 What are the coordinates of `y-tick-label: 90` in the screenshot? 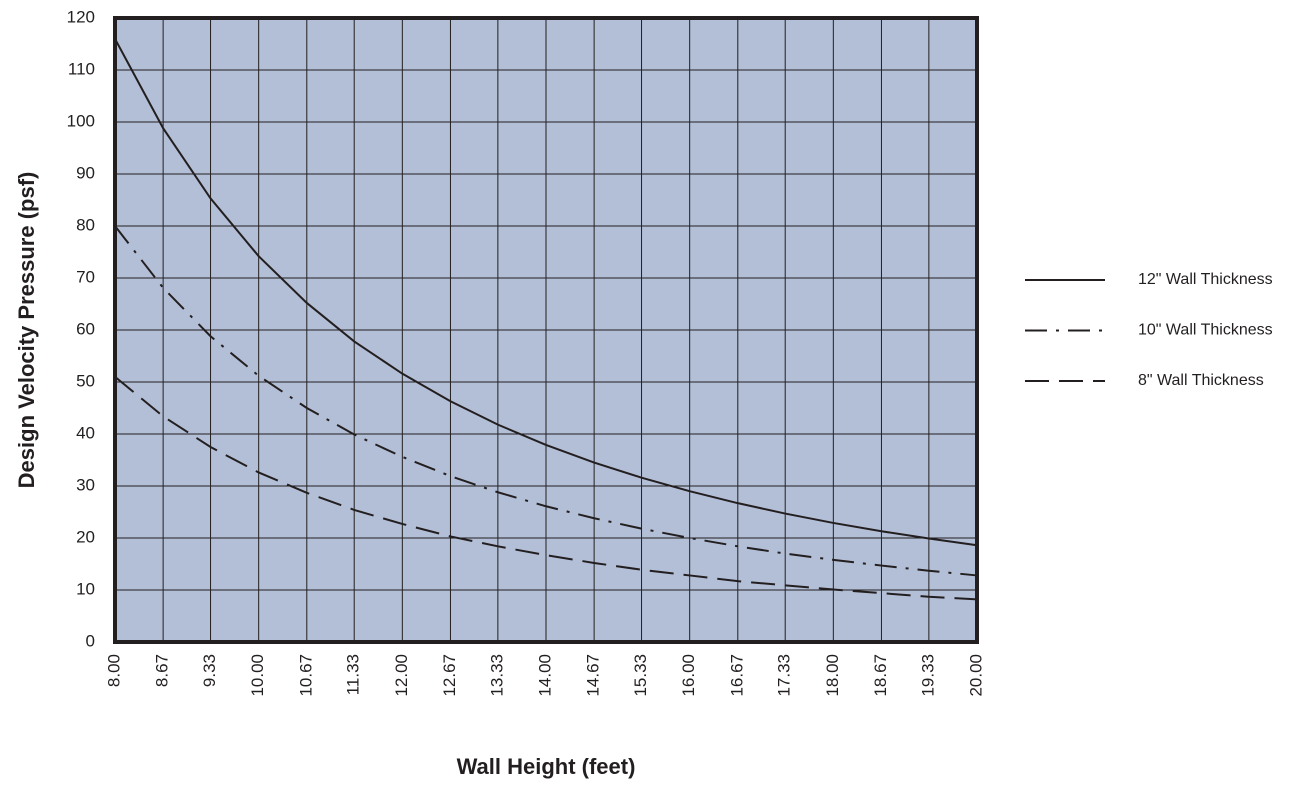 It's located at (85, 172).